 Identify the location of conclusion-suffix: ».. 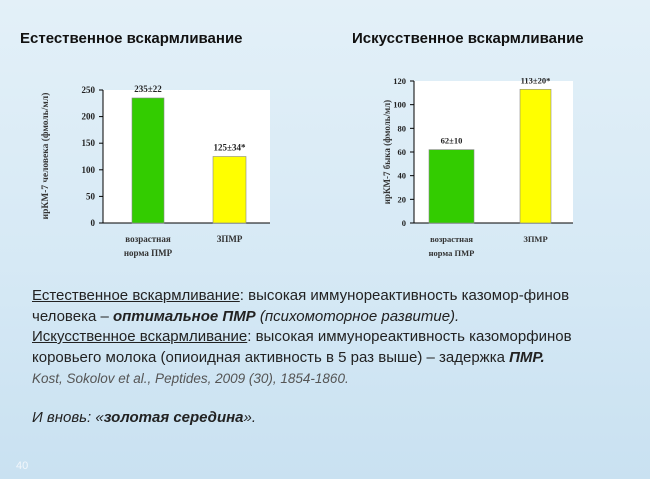
(250, 417).